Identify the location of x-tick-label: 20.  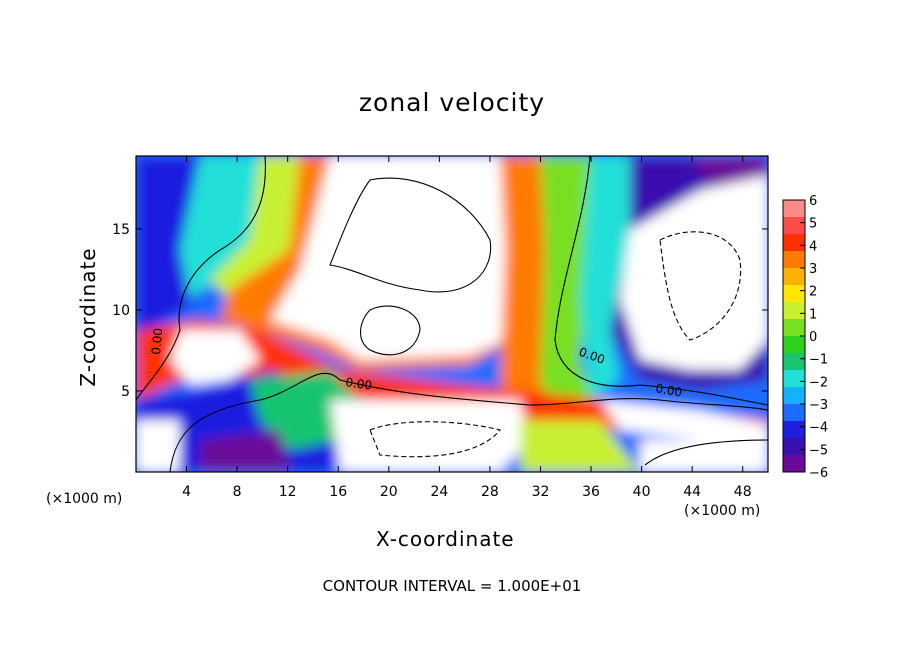
(389, 492).